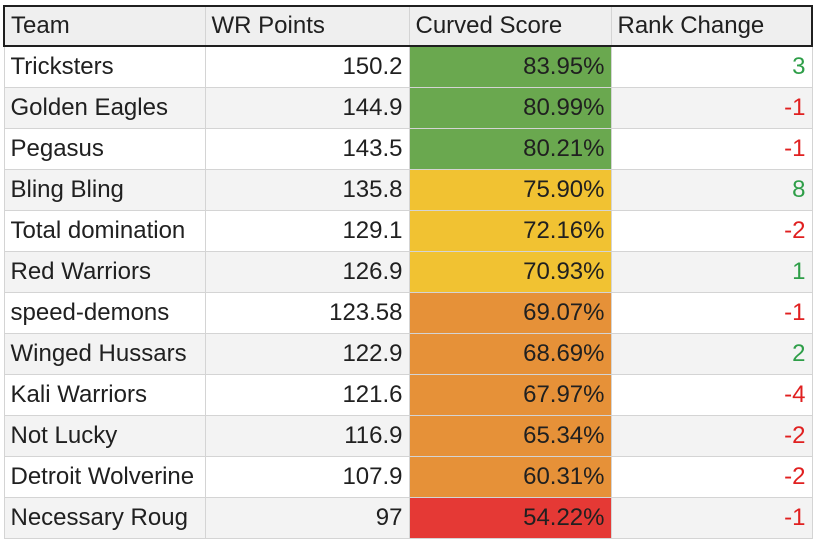 This screenshot has height=555, width=814. Describe the element at coordinates (510, 230) in the screenshot. I see `curved-score-cell: 72.16%` at that location.